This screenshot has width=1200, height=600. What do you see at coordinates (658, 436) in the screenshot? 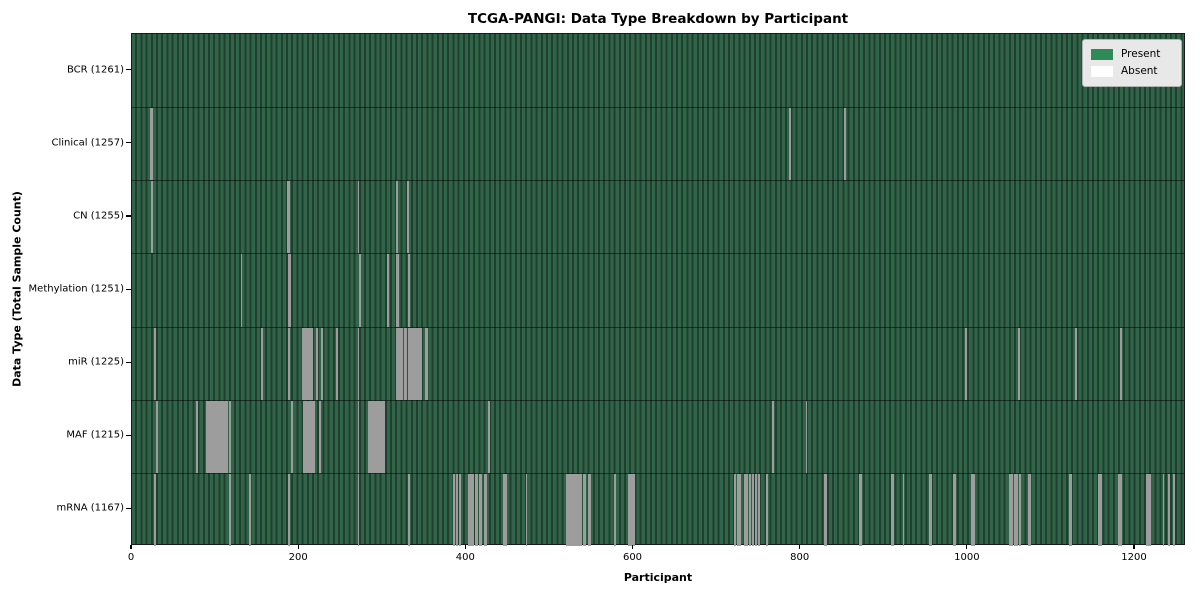
I see `heatmap-row-MAF` at bounding box center [658, 436].